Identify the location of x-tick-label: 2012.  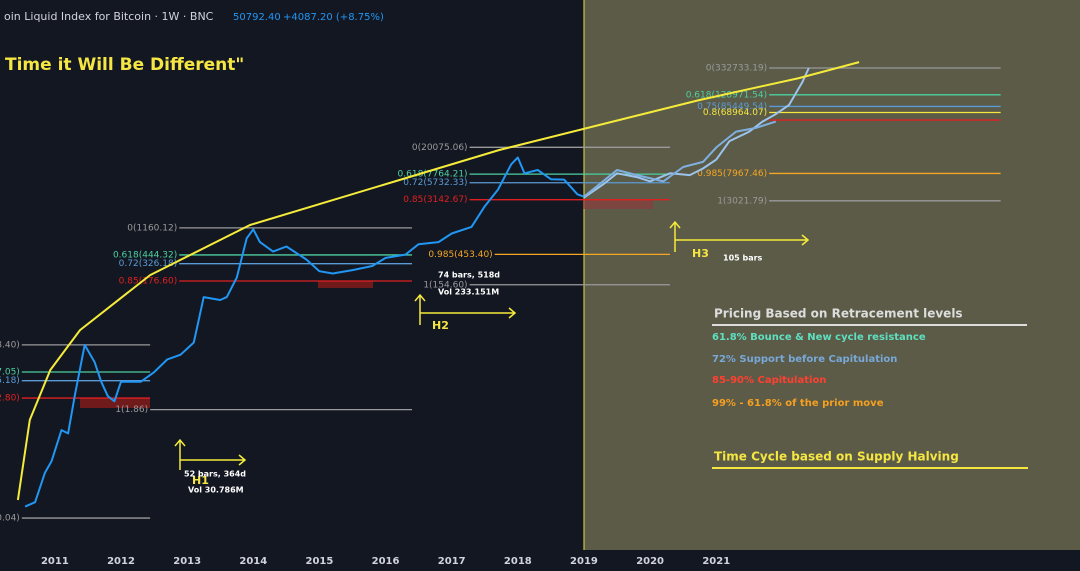
(121, 561).